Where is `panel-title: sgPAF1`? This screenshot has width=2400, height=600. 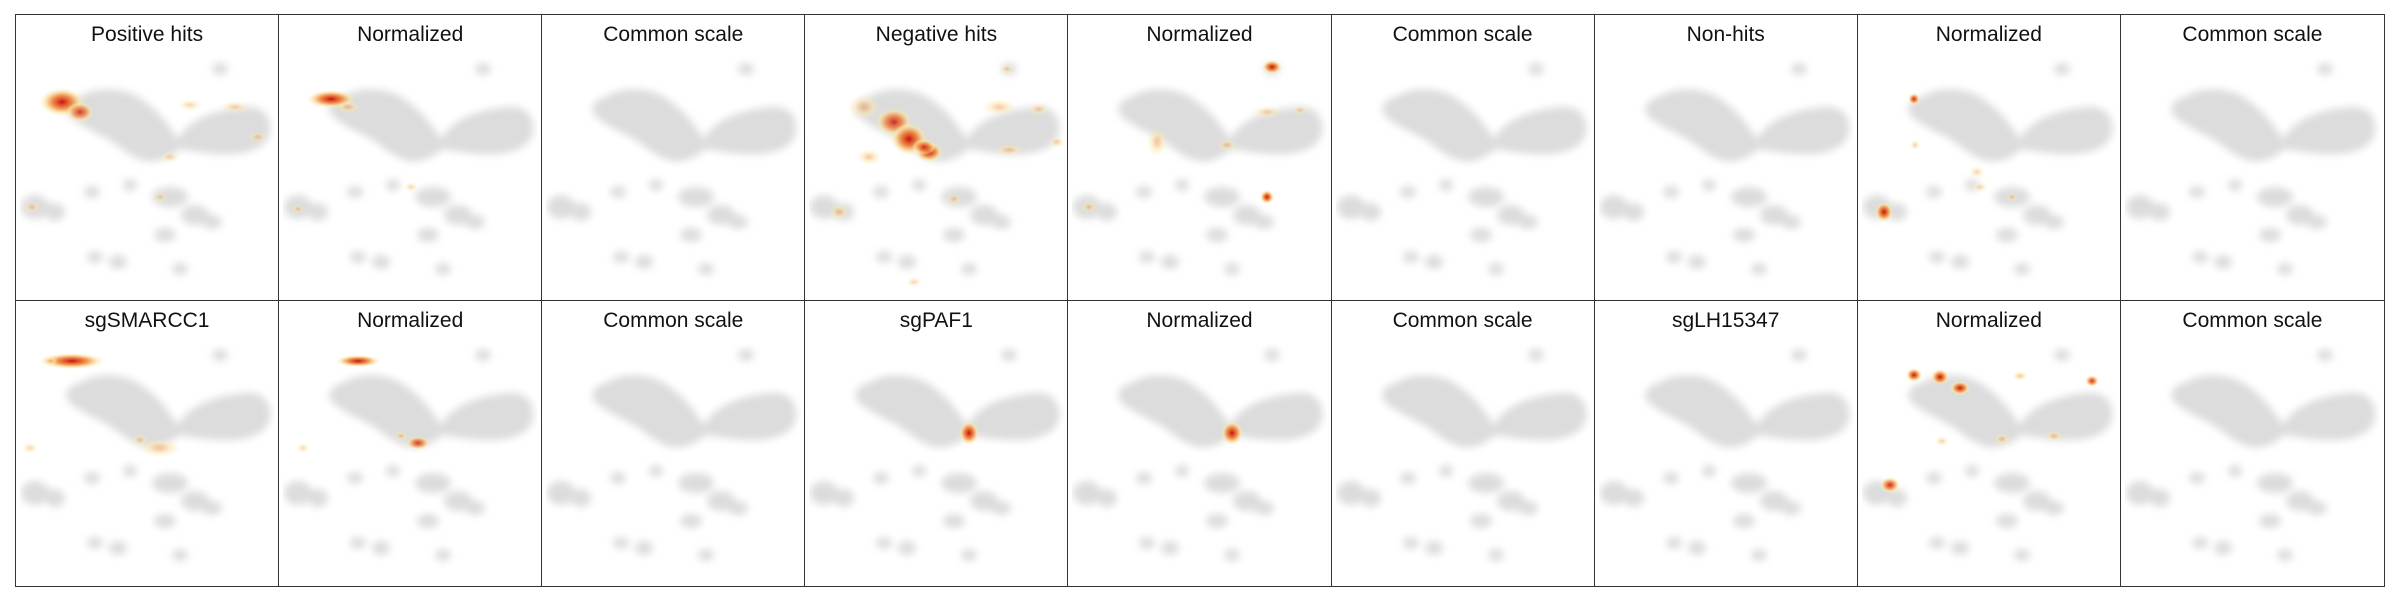
panel-title: sgPAF1 is located at coordinates (936, 320).